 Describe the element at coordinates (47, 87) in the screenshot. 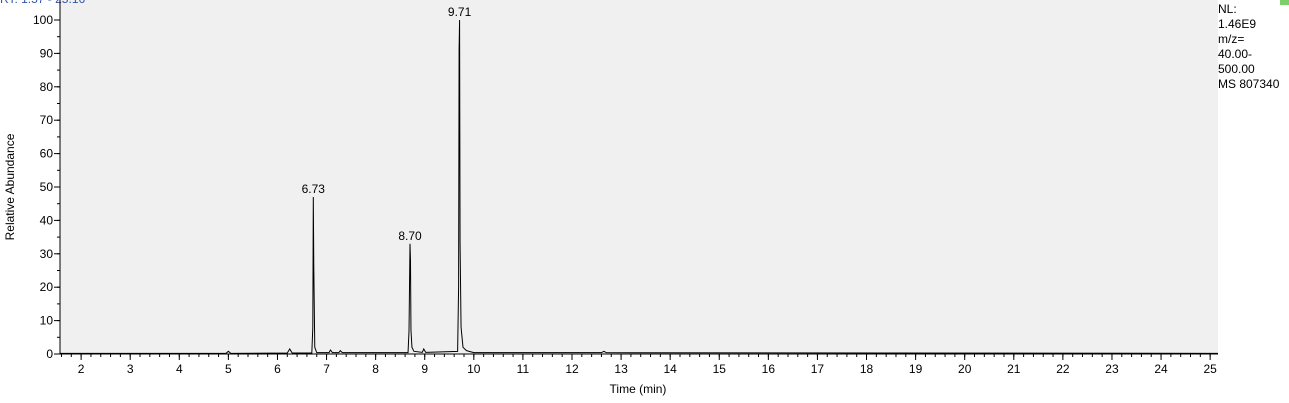

I see `y-tick-label: 80` at that location.